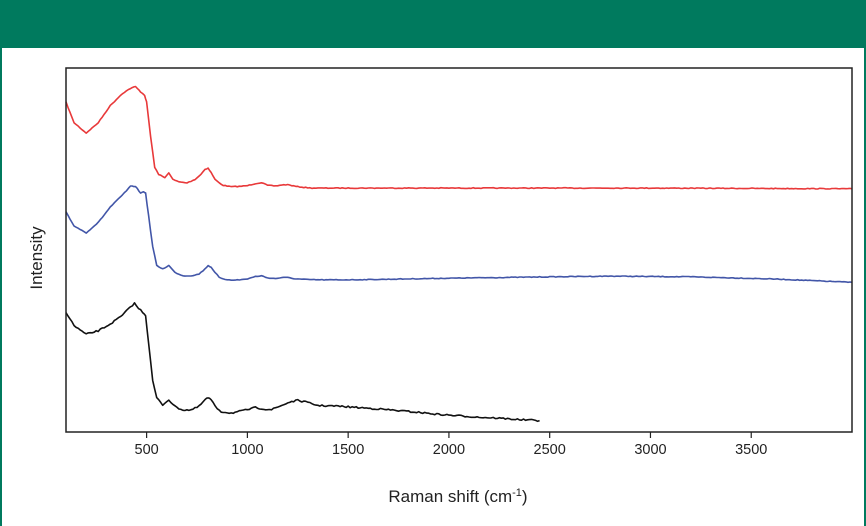 This screenshot has height=526, width=866. What do you see at coordinates (751, 450) in the screenshot?
I see `x-tick-label: 3500` at bounding box center [751, 450].